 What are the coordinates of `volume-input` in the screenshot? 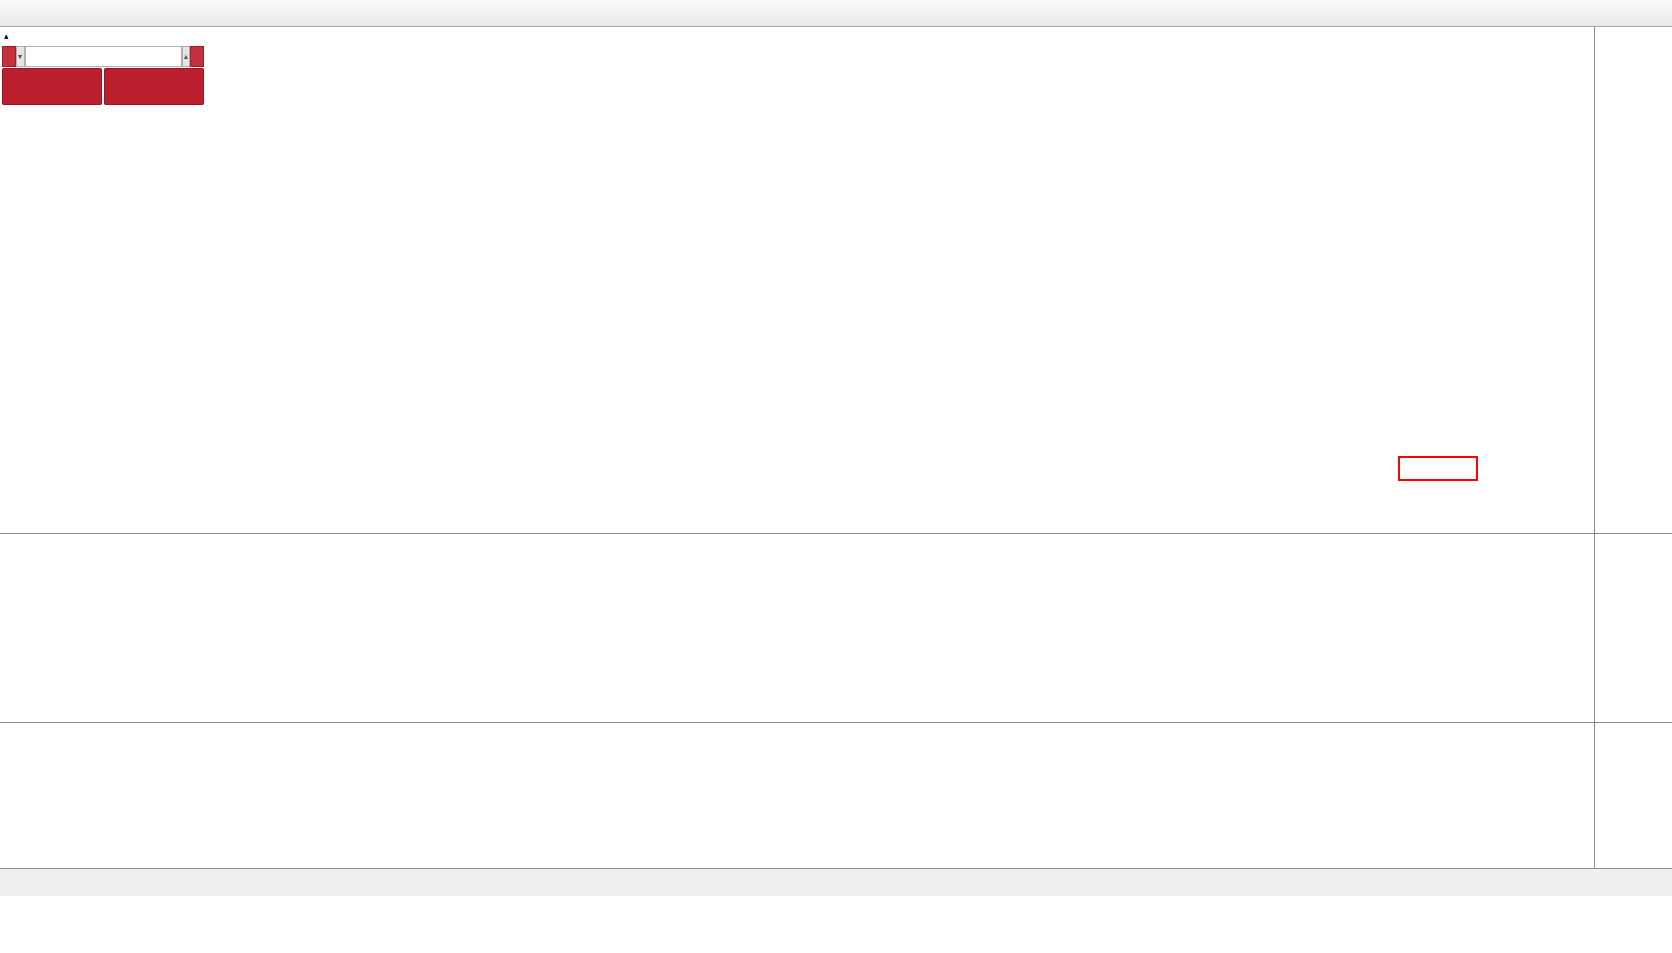 It's located at (103, 56).